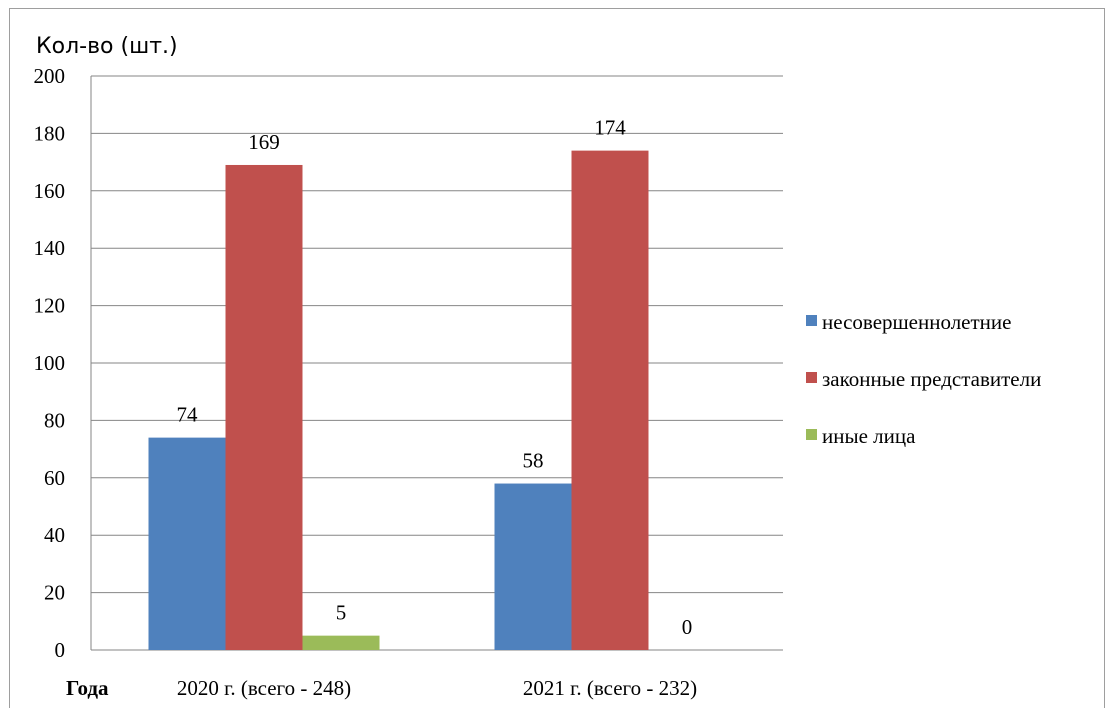 The image size is (1115, 713). I want to click on y-tick-label: 60, so click(54, 478).